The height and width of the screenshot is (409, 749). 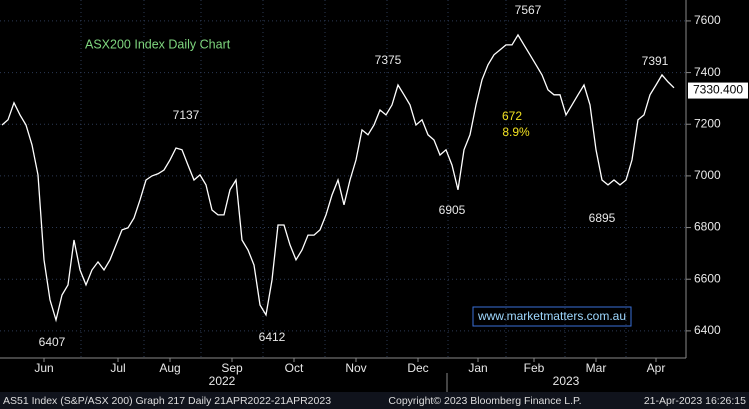 What do you see at coordinates (596, 368) in the screenshot?
I see `x-tick-label: Mar` at bounding box center [596, 368].